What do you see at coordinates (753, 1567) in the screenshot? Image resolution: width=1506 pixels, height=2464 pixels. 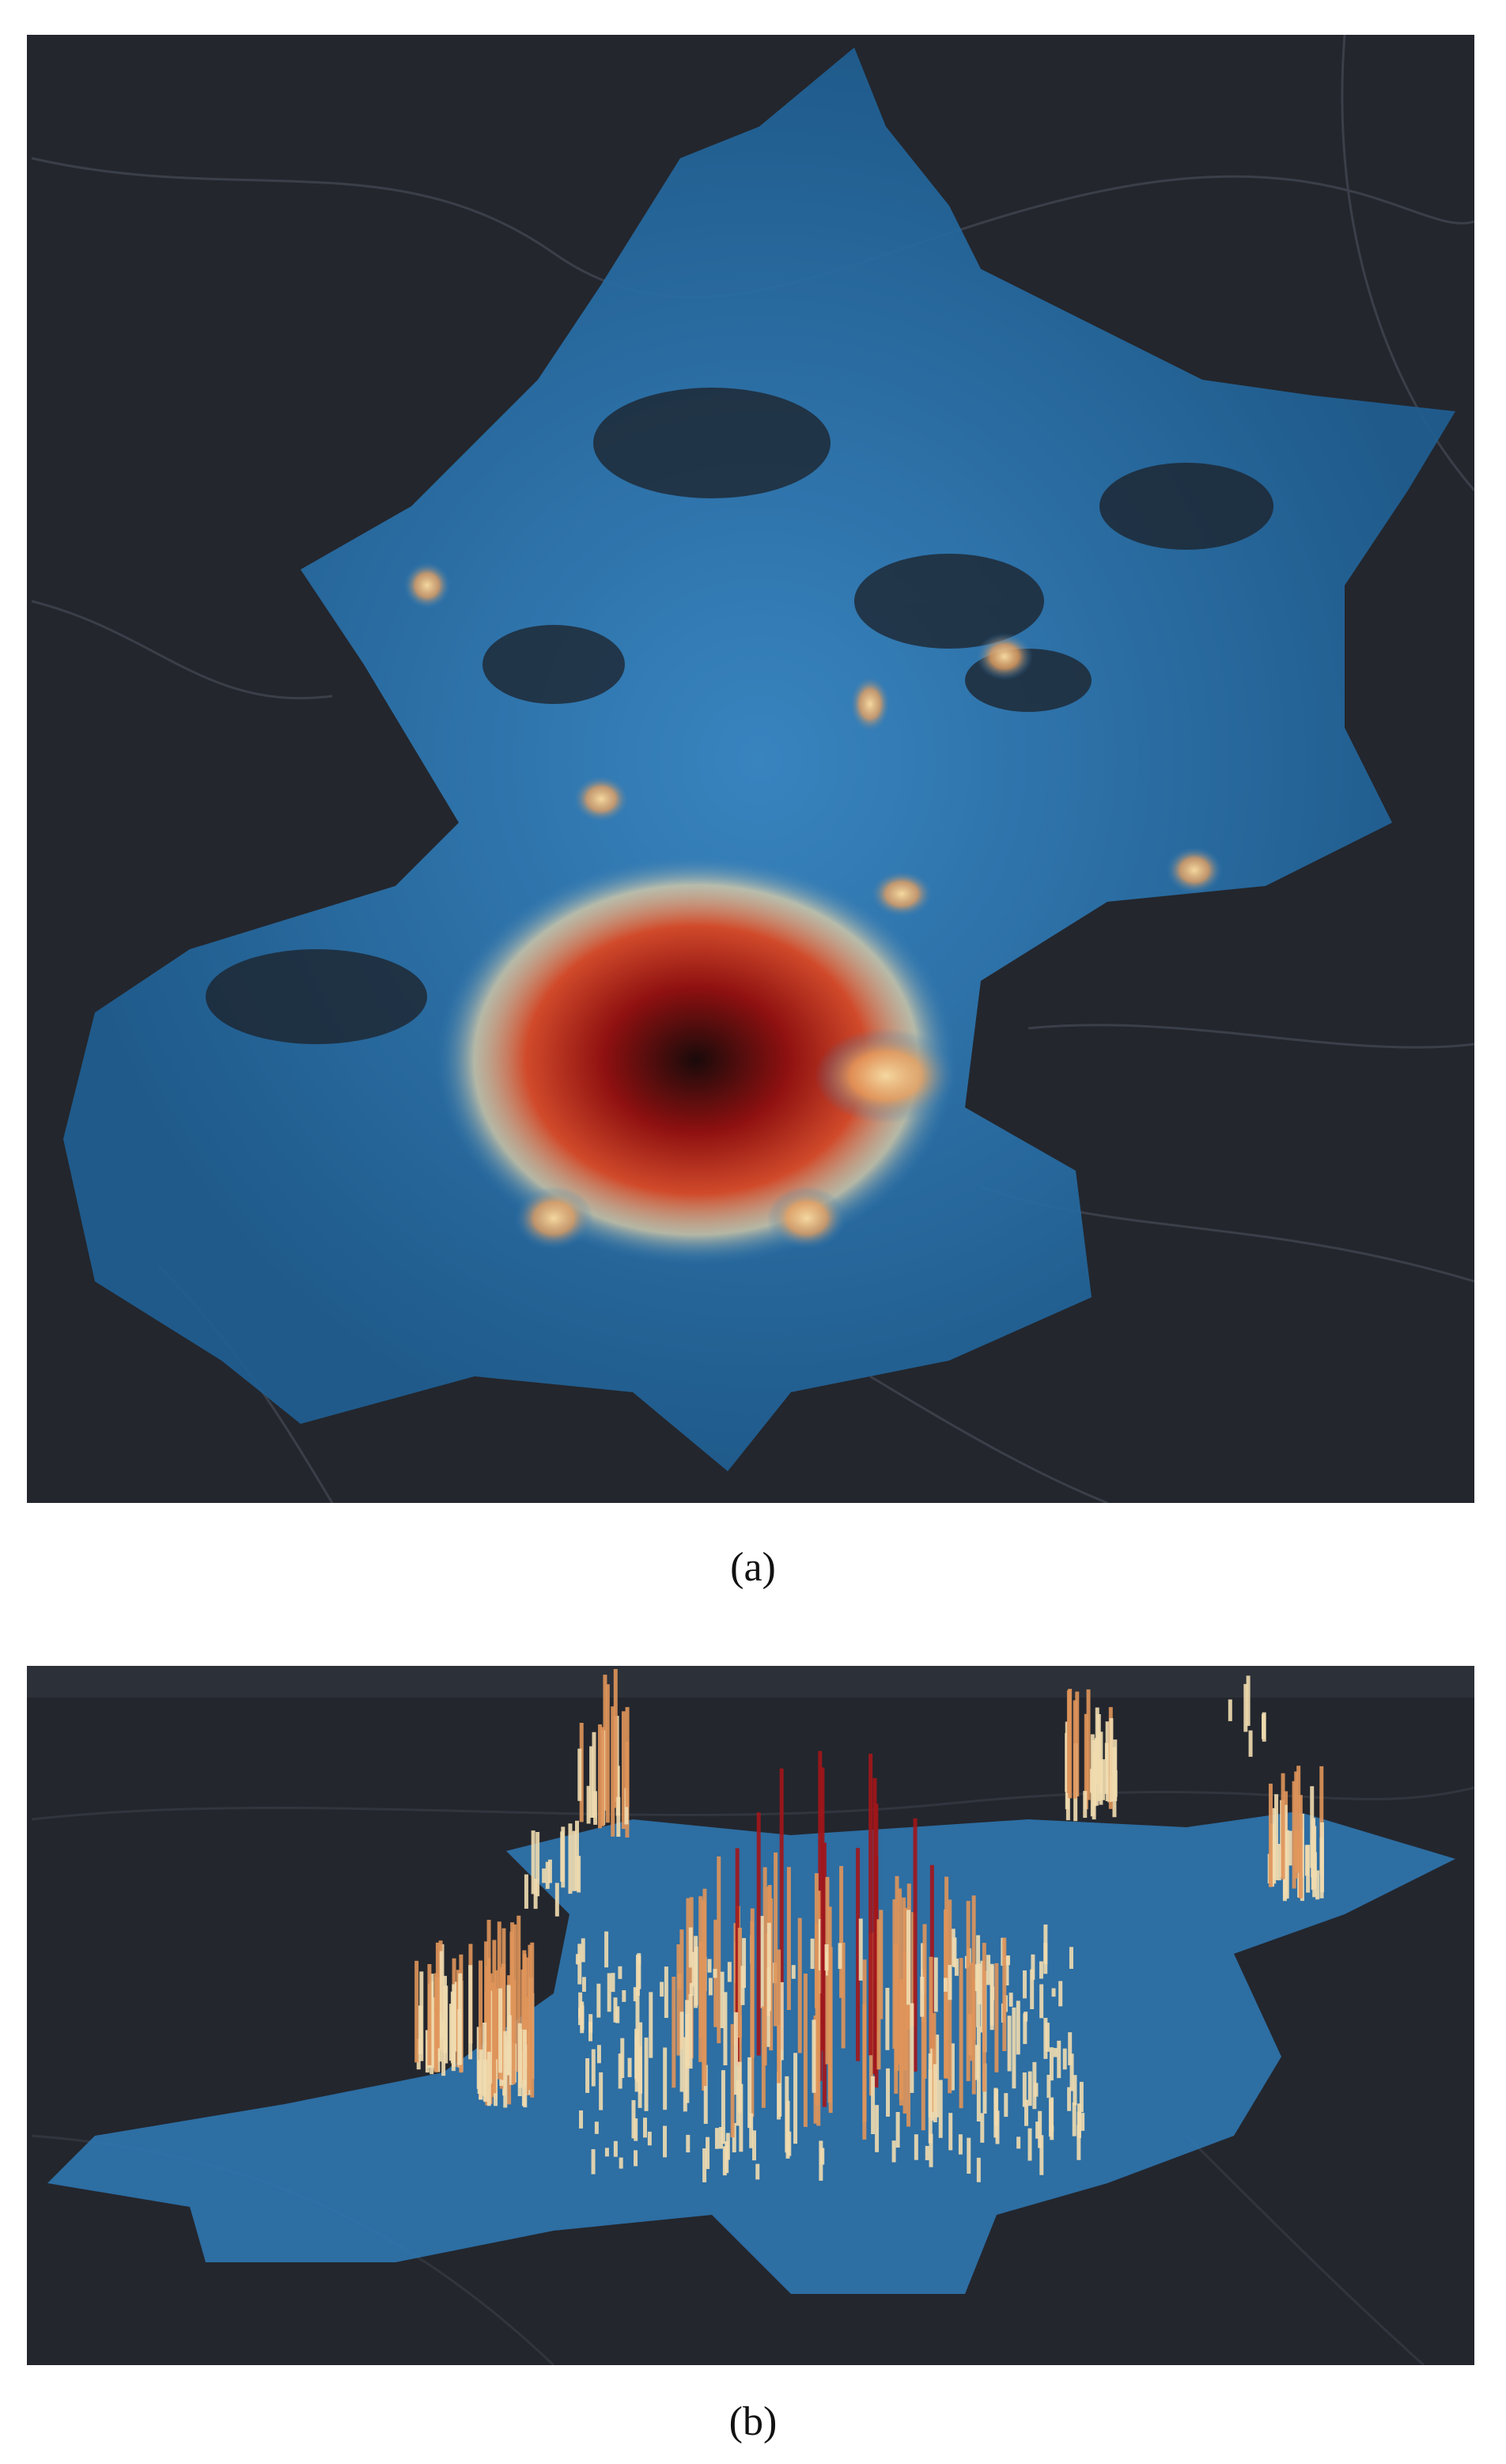 I see `panel-caption: (a)` at bounding box center [753, 1567].